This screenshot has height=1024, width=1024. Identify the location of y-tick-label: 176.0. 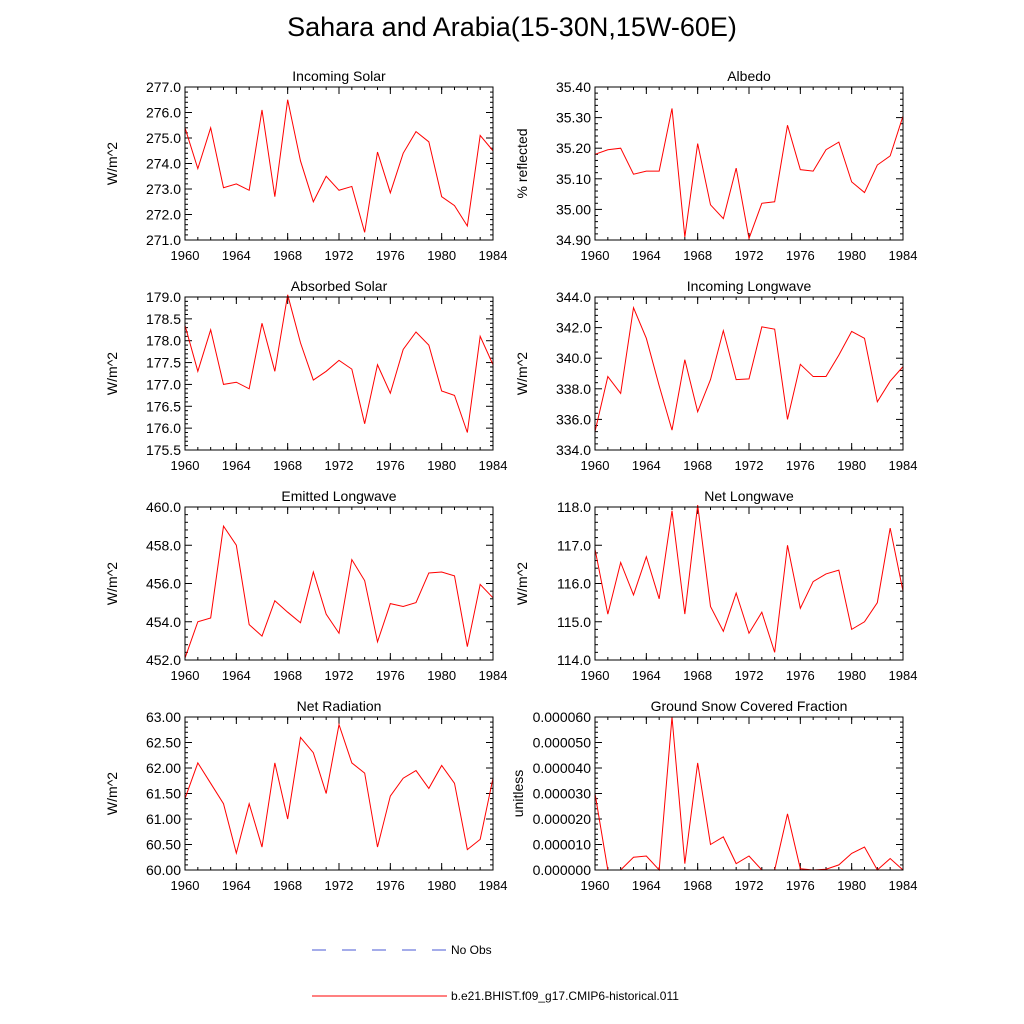
(163, 428).